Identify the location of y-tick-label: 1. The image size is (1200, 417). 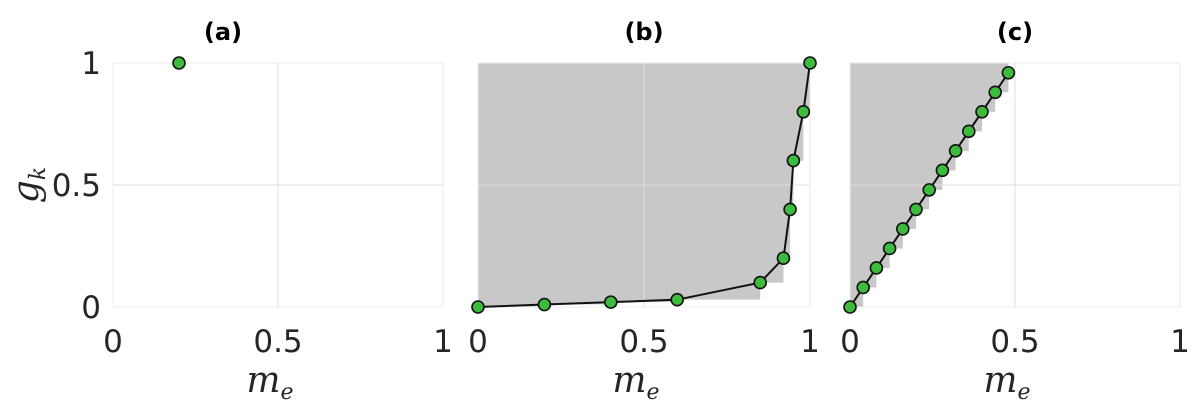
(91, 64).